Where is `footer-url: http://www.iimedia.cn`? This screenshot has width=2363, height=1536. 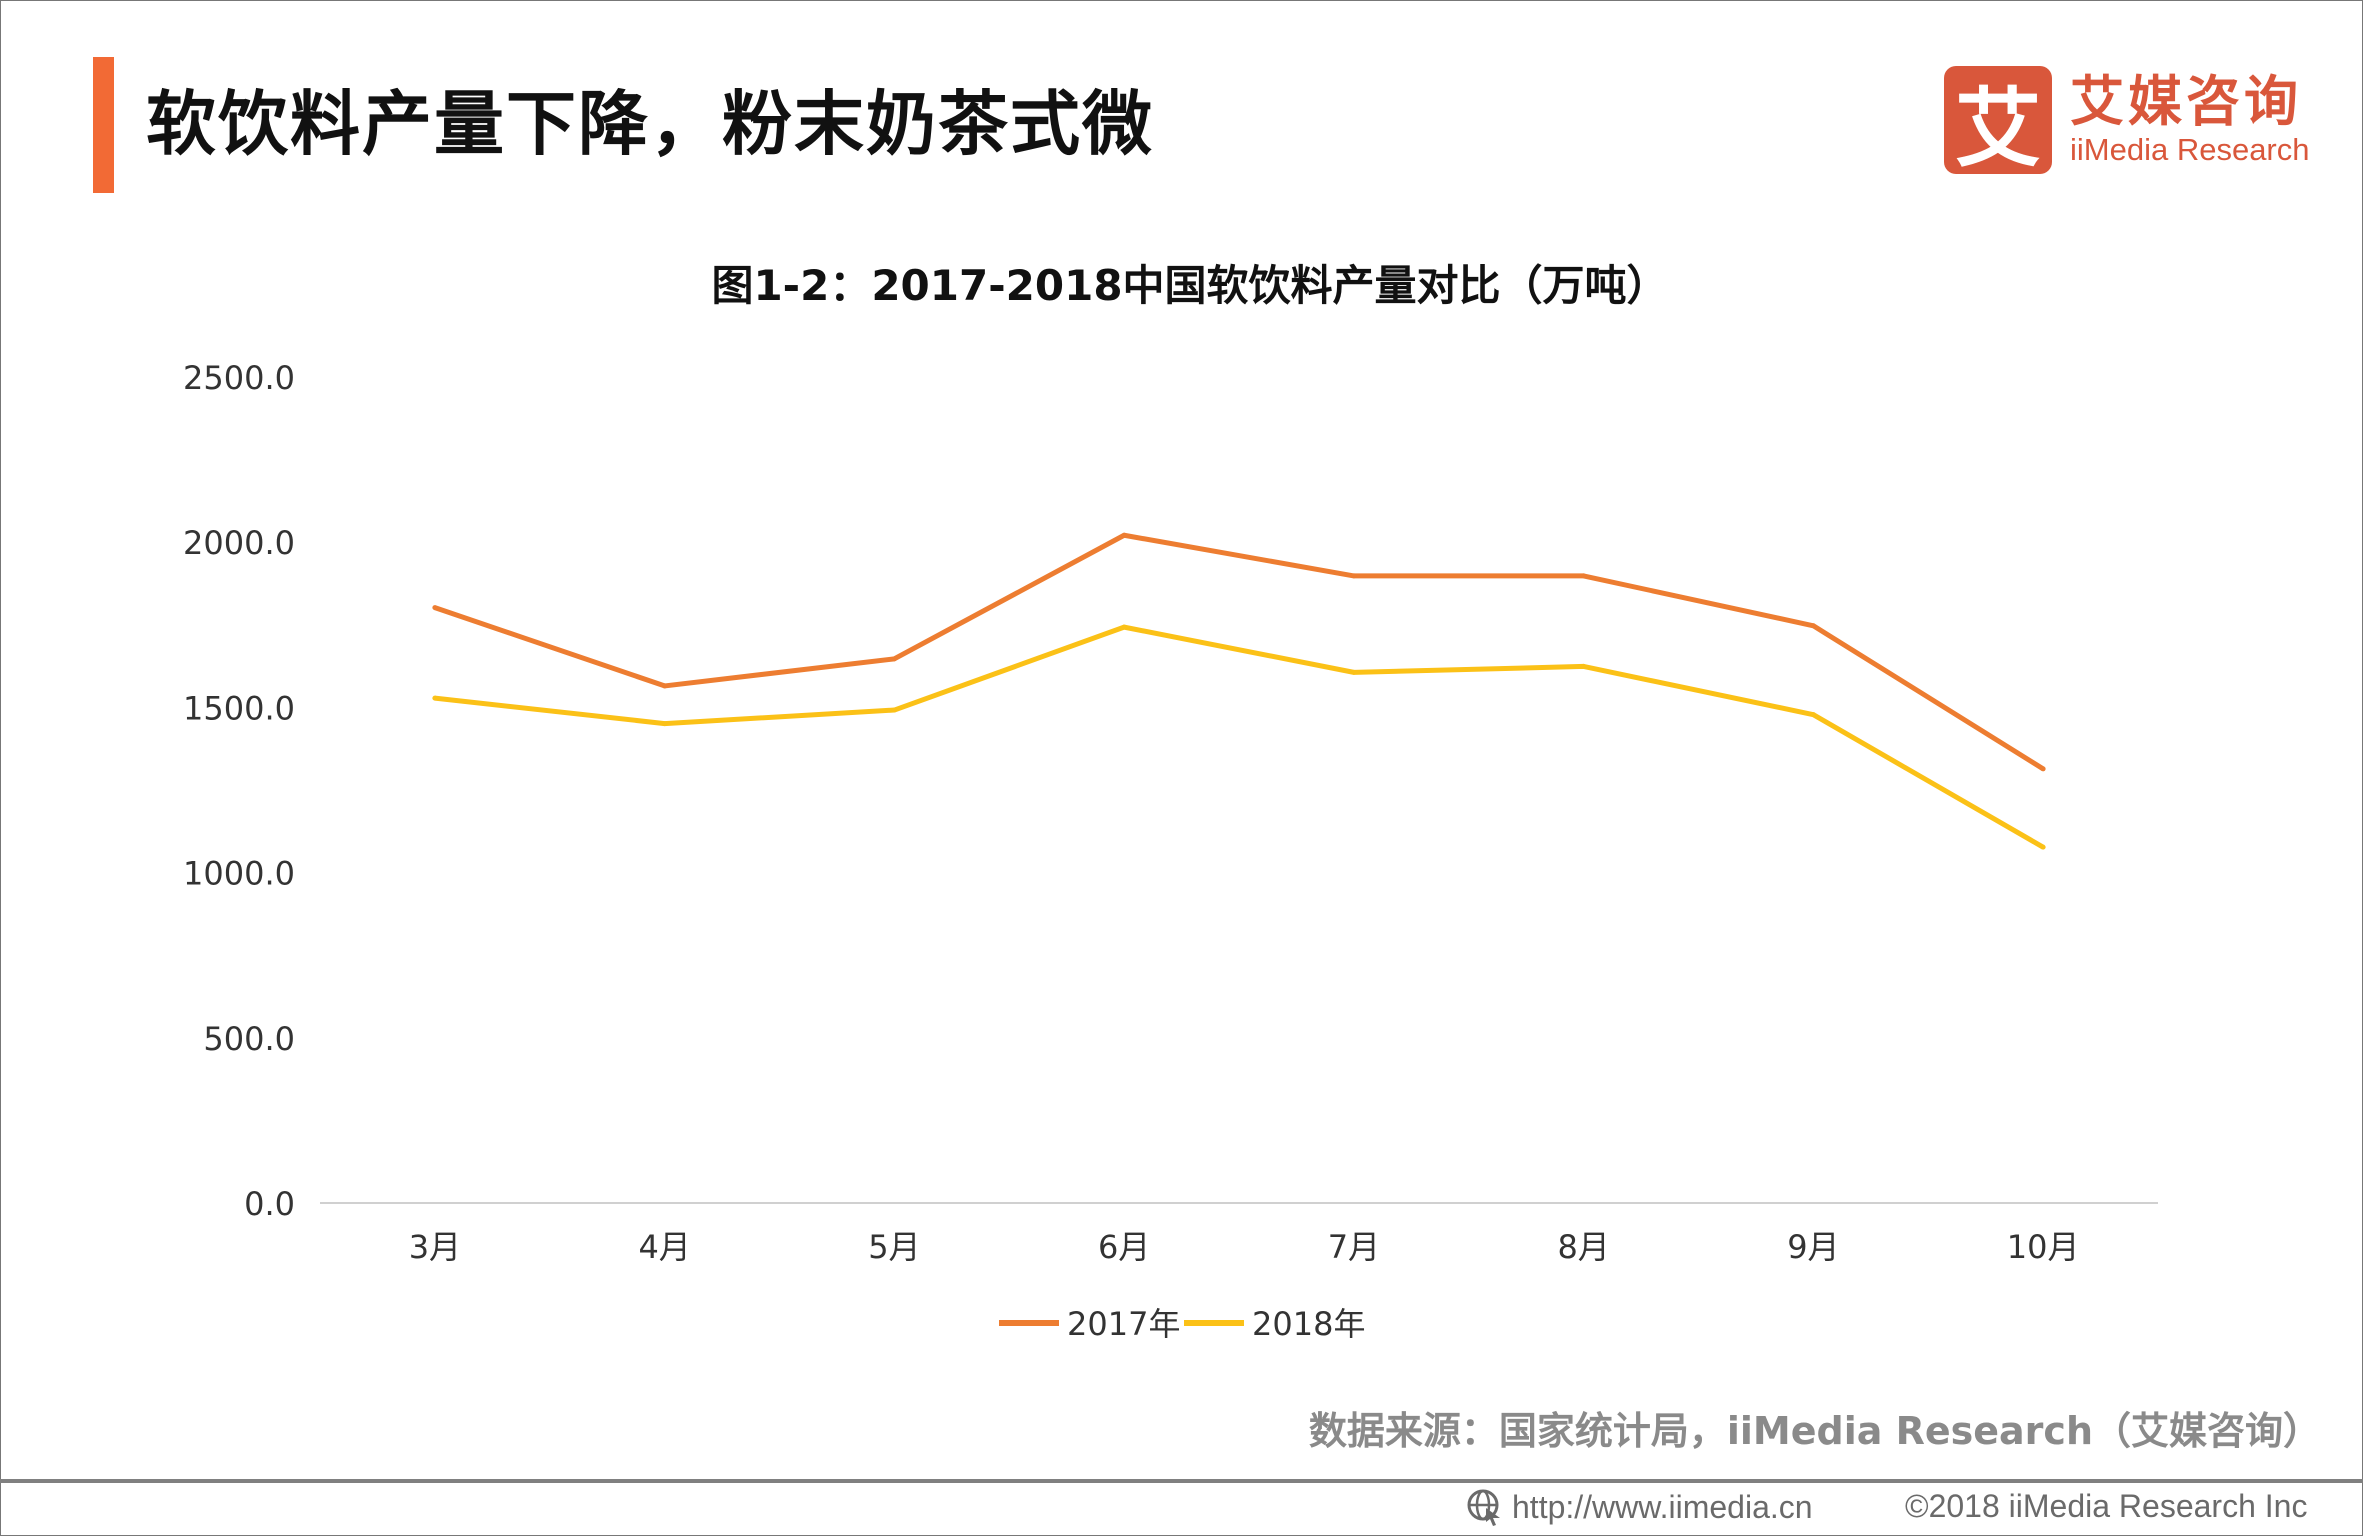
footer-url: http://www.iimedia.cn is located at coordinates (1662, 1506).